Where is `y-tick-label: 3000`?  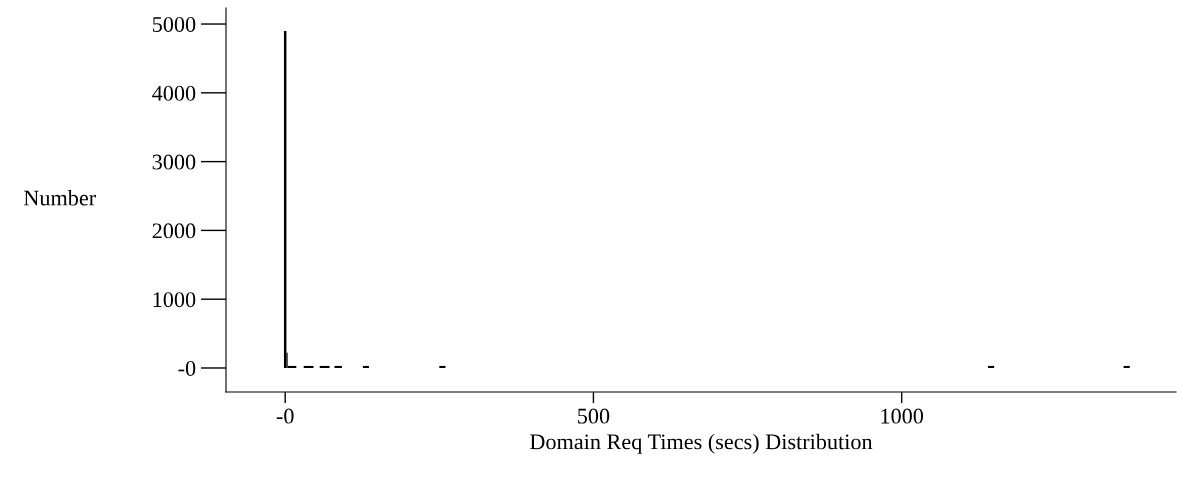 y-tick-label: 3000 is located at coordinates (174, 162).